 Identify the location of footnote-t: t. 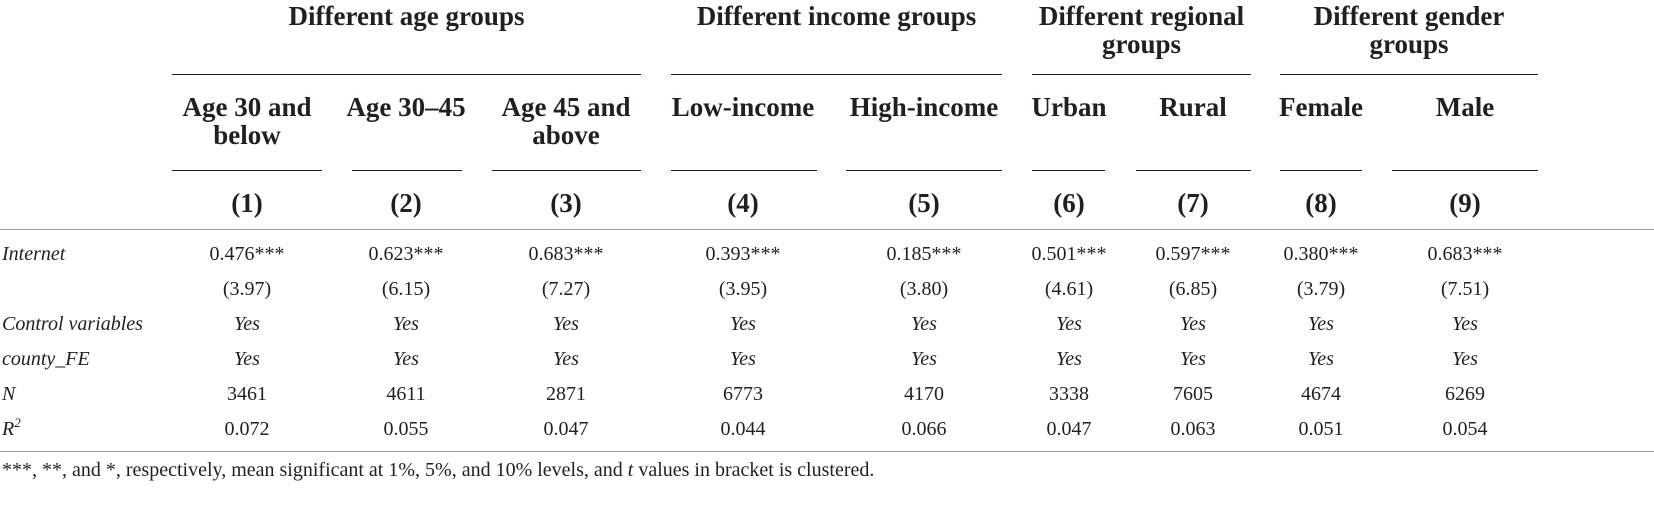
(630, 470).